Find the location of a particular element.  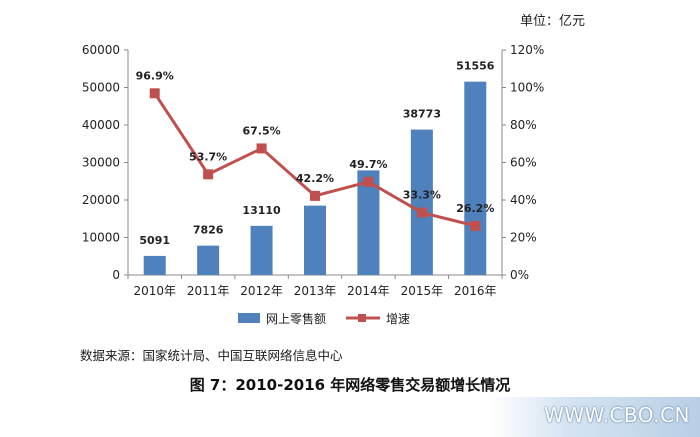

x-tick-label: 2013年 is located at coordinates (315, 291).